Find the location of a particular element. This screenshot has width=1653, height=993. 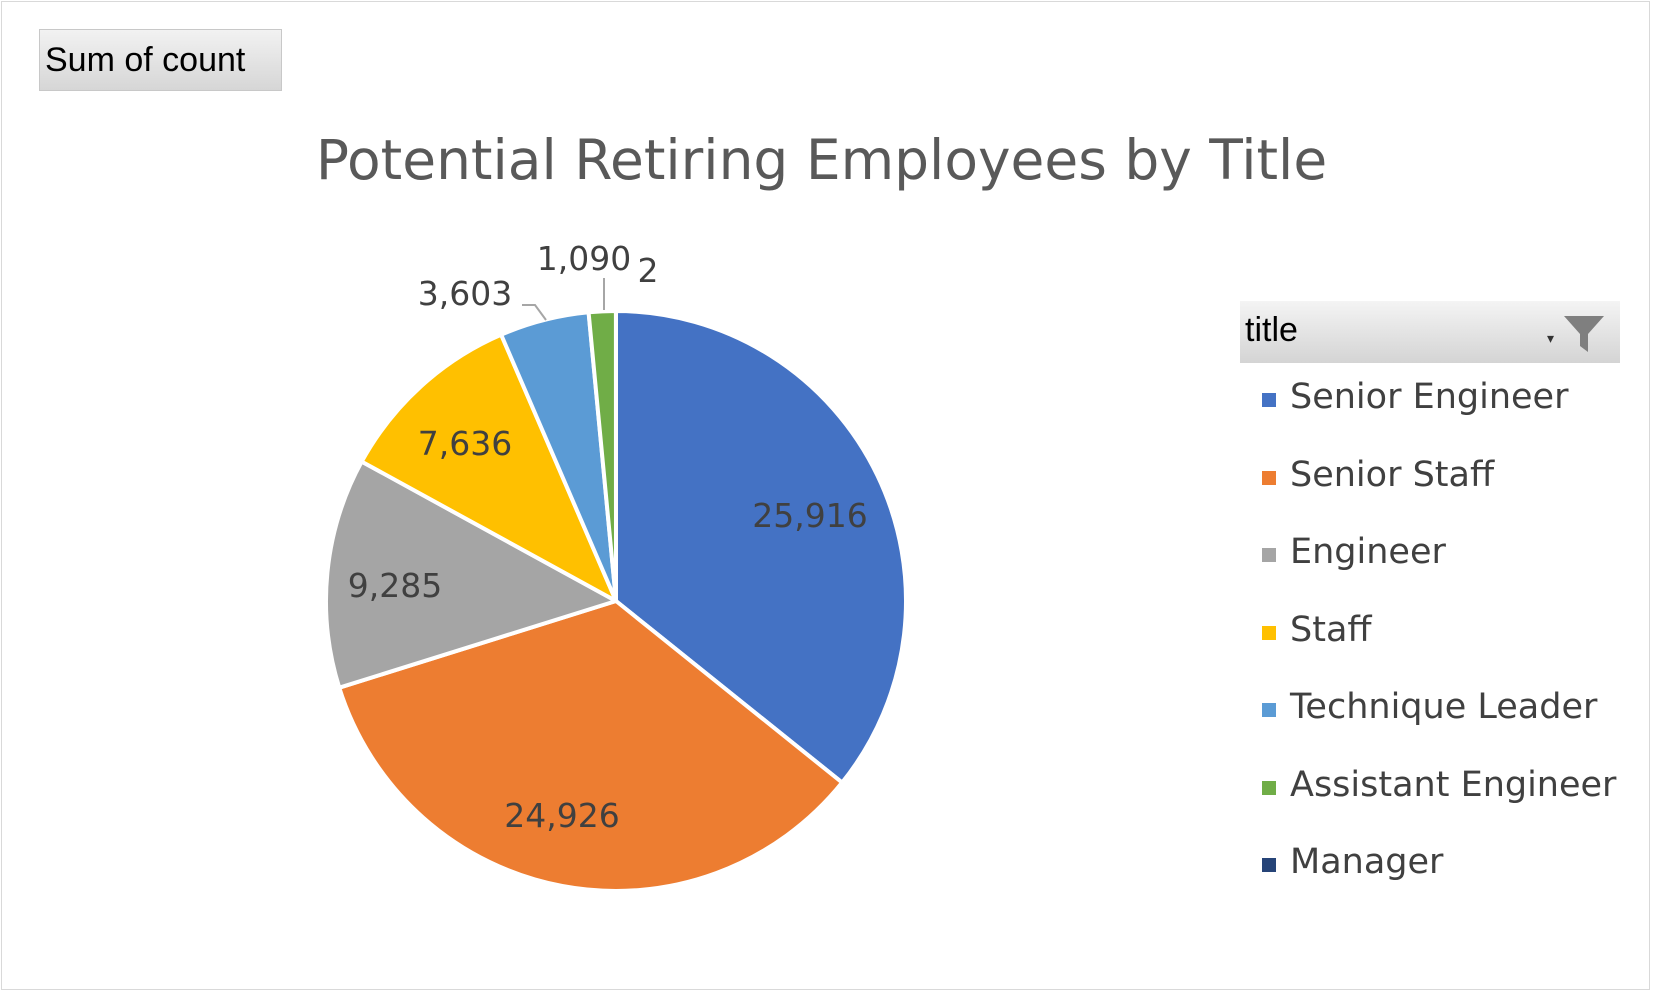

pie-slice-staff is located at coordinates (488, 467).